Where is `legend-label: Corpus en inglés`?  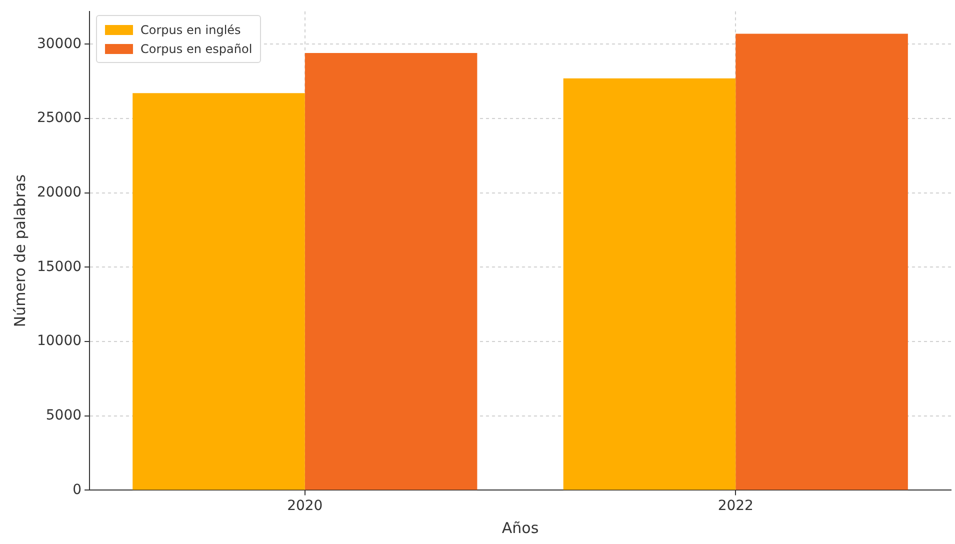
legend-label: Corpus en inglés is located at coordinates (190, 29).